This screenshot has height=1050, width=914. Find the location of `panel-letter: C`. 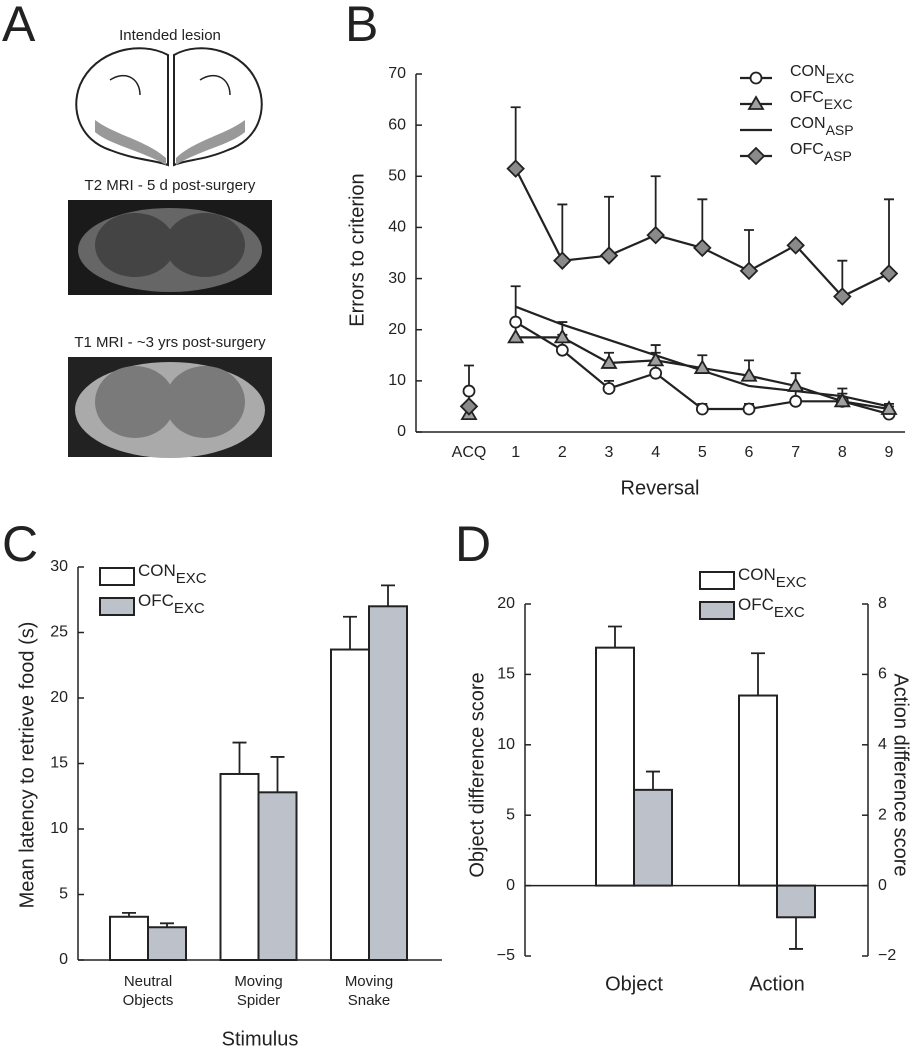

panel-letter: C is located at coordinates (20, 544).